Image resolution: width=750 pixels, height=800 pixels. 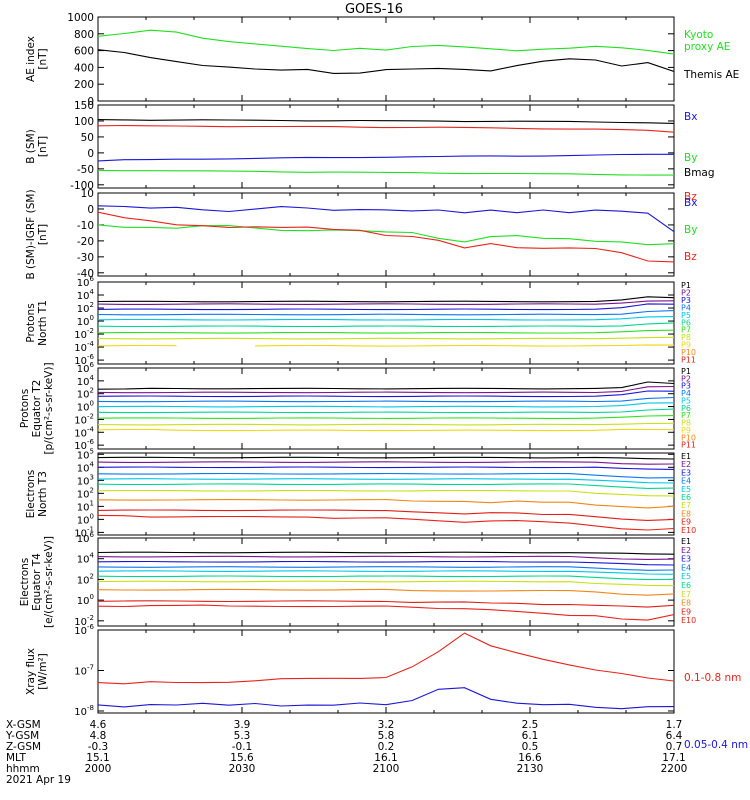 I want to click on y-tick-label: 600, so click(x=84, y=52).